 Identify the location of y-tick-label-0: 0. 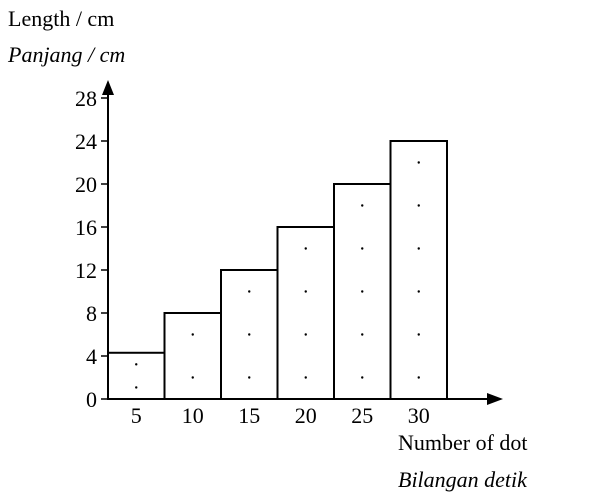
(91, 399).